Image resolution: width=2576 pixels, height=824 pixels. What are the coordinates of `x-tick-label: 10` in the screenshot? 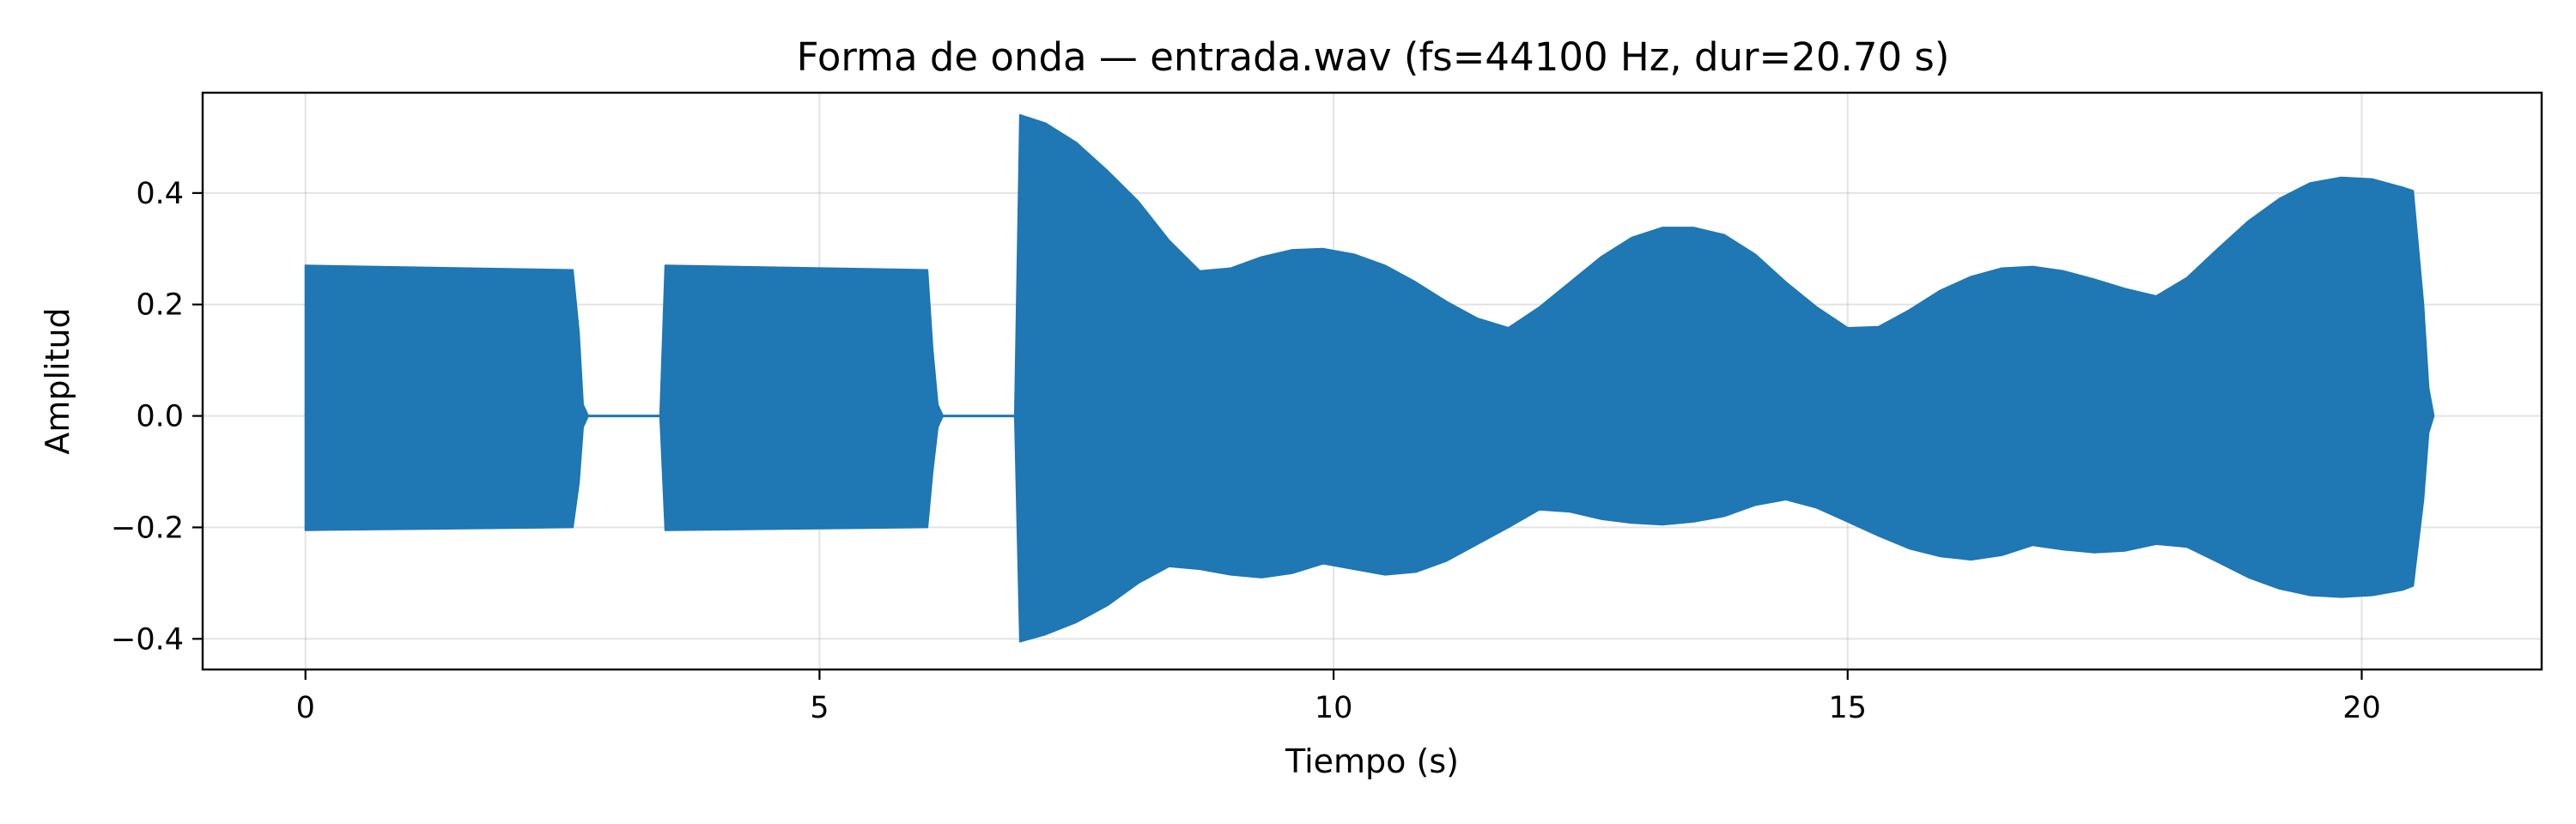 It's located at (1334, 708).